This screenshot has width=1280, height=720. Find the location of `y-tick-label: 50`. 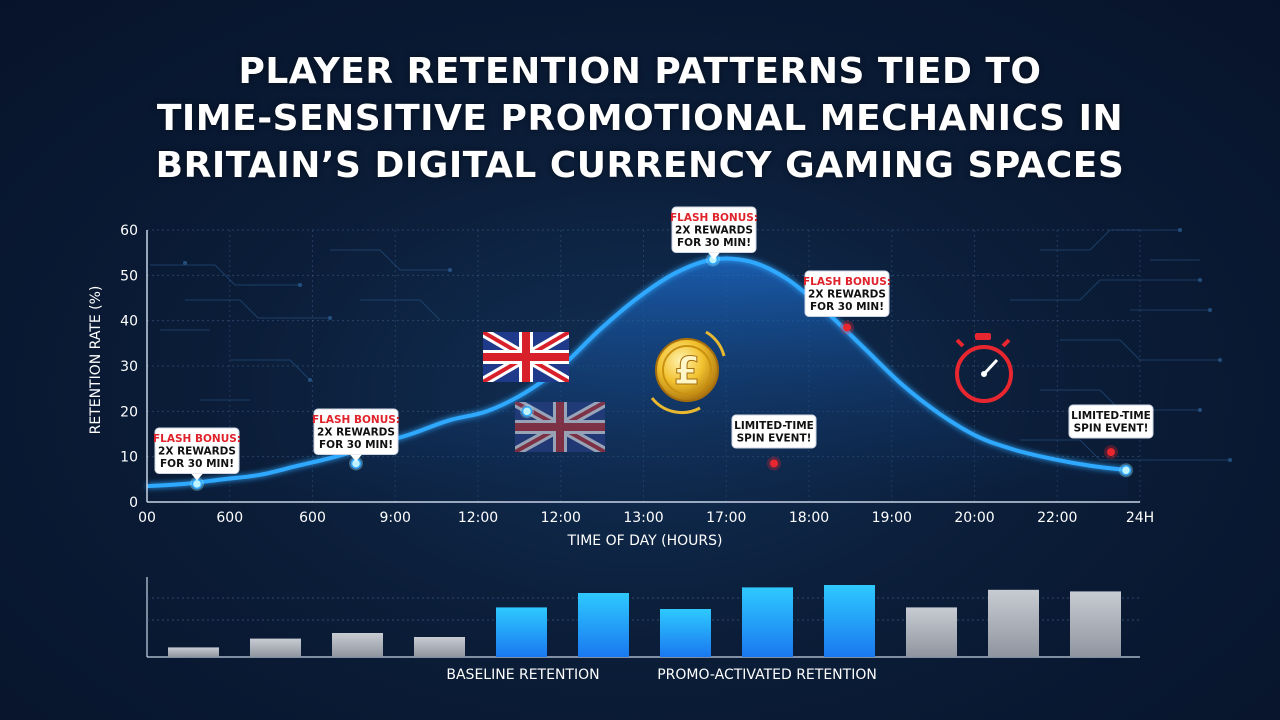

y-tick-label: 50 is located at coordinates (129, 276).